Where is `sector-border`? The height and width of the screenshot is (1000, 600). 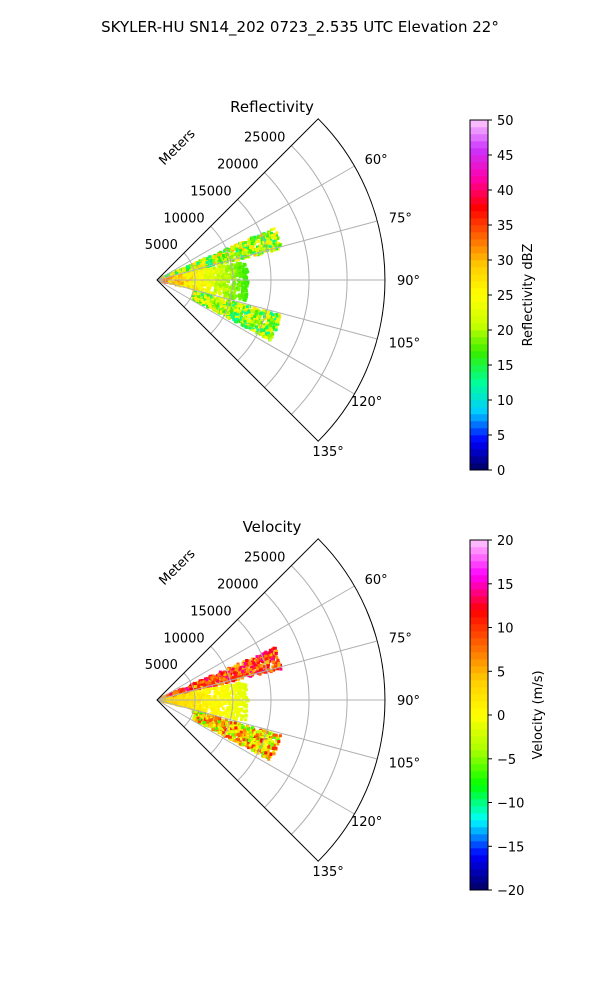
sector-border is located at coordinates (271, 700).